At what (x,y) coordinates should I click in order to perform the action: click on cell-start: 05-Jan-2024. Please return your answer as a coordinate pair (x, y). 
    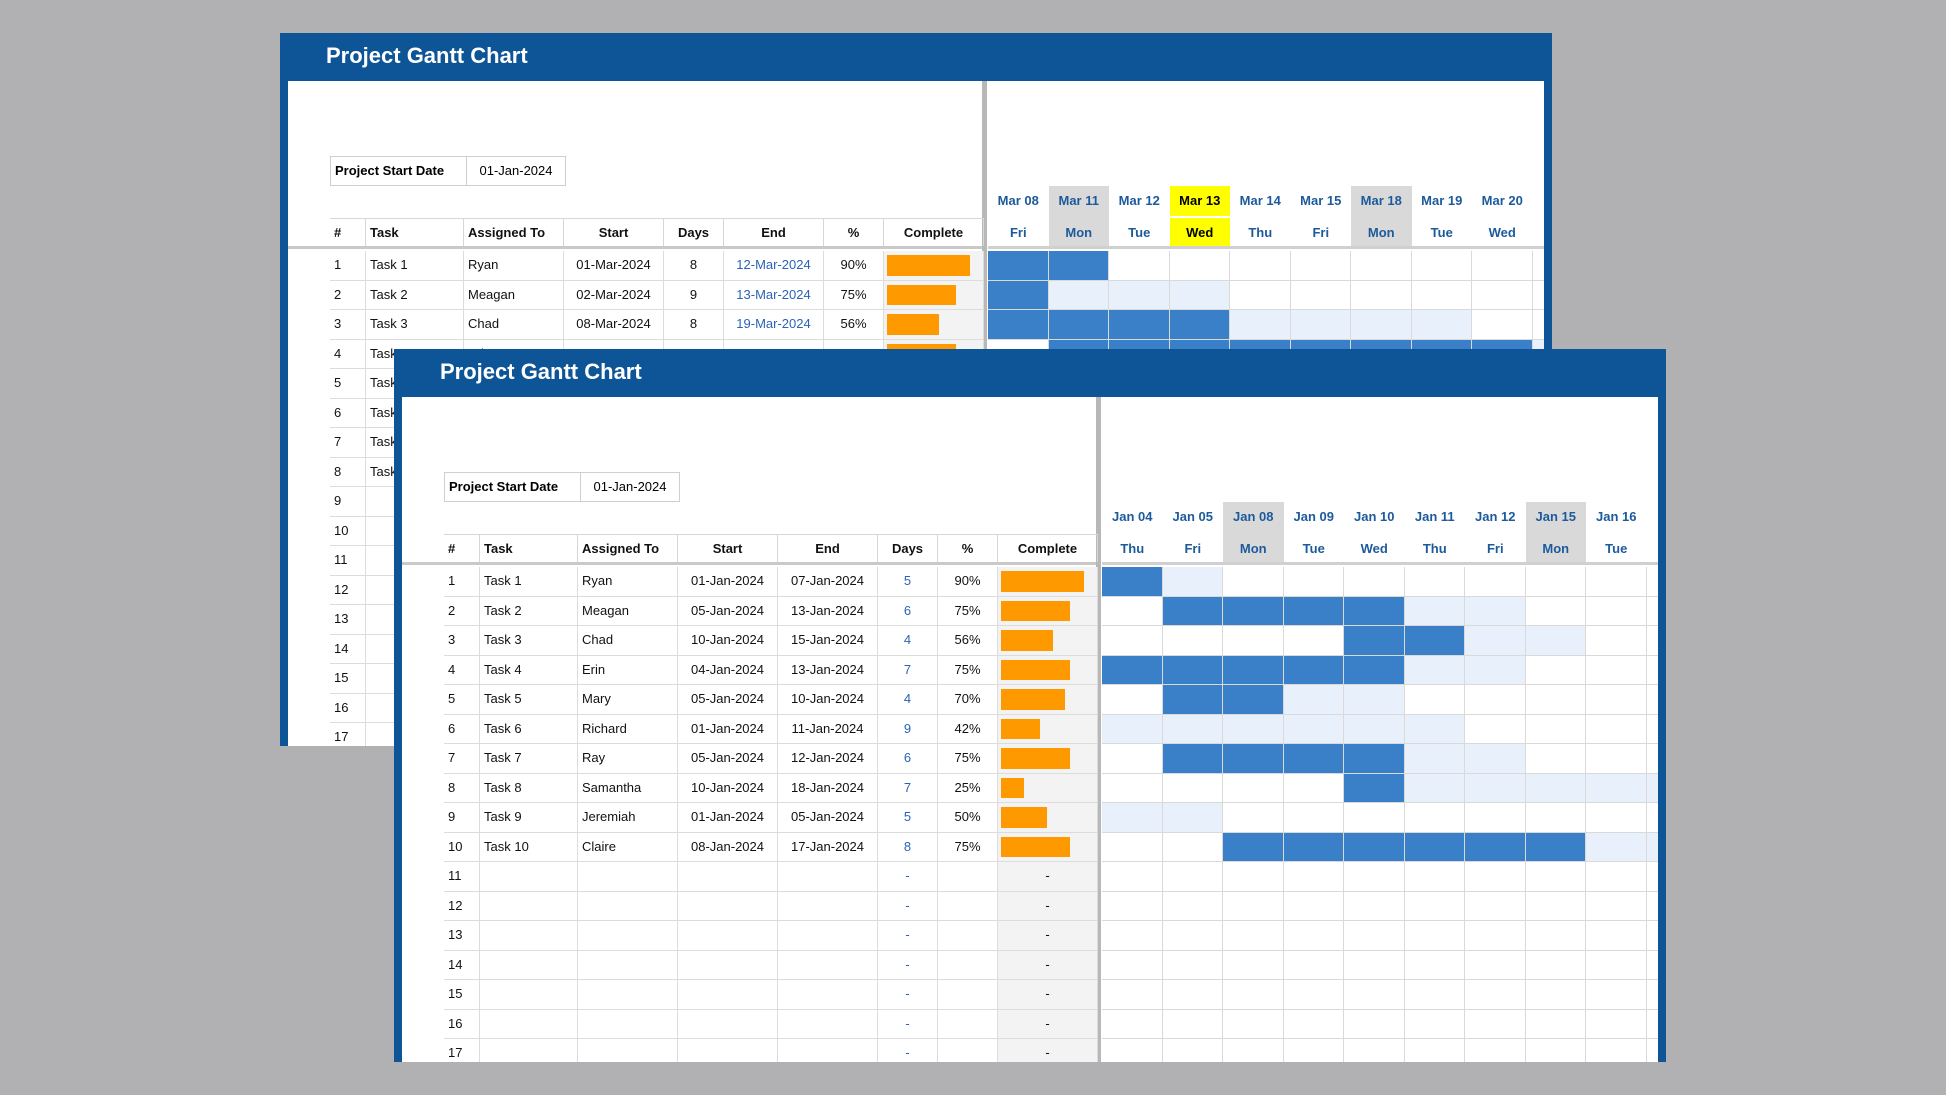
    Looking at the image, I should click on (728, 700).